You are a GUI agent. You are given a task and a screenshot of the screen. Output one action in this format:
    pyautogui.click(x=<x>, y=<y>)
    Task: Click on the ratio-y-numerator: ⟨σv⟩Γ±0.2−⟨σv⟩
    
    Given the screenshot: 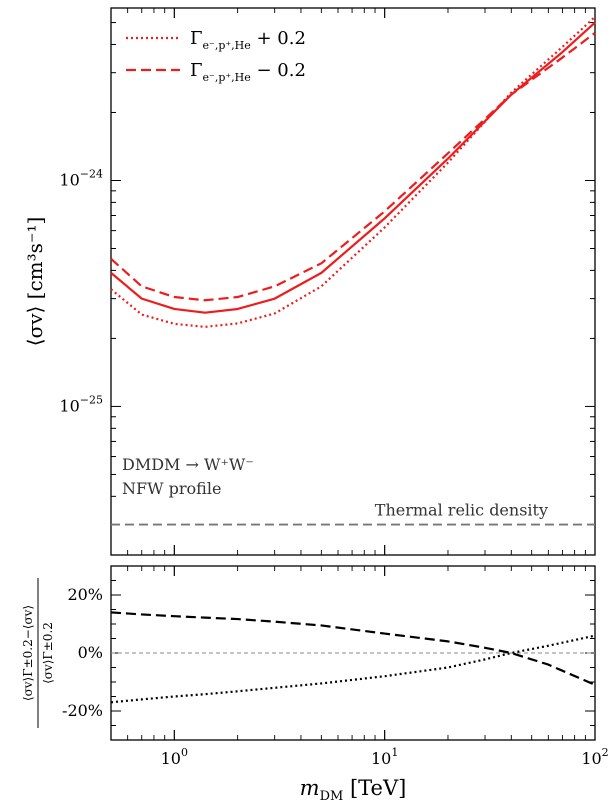 What is the action you would take?
    pyautogui.click(x=28, y=653)
    